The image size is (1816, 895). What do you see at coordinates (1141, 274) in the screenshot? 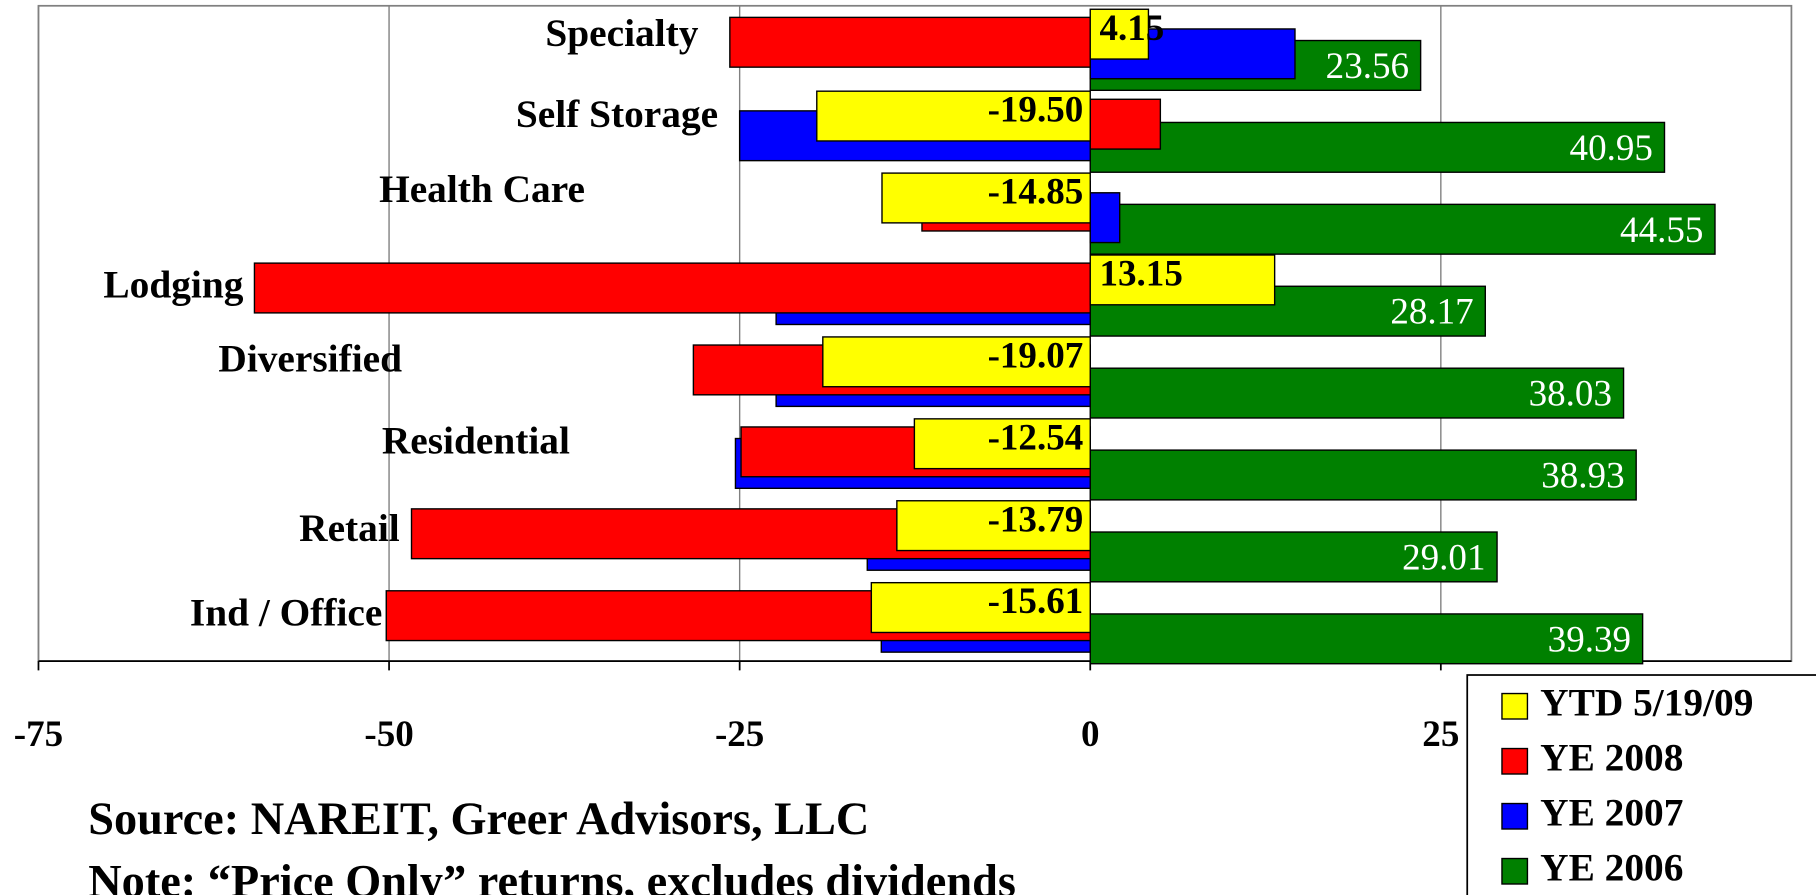
I see `data-label: 13.15` at bounding box center [1141, 274].